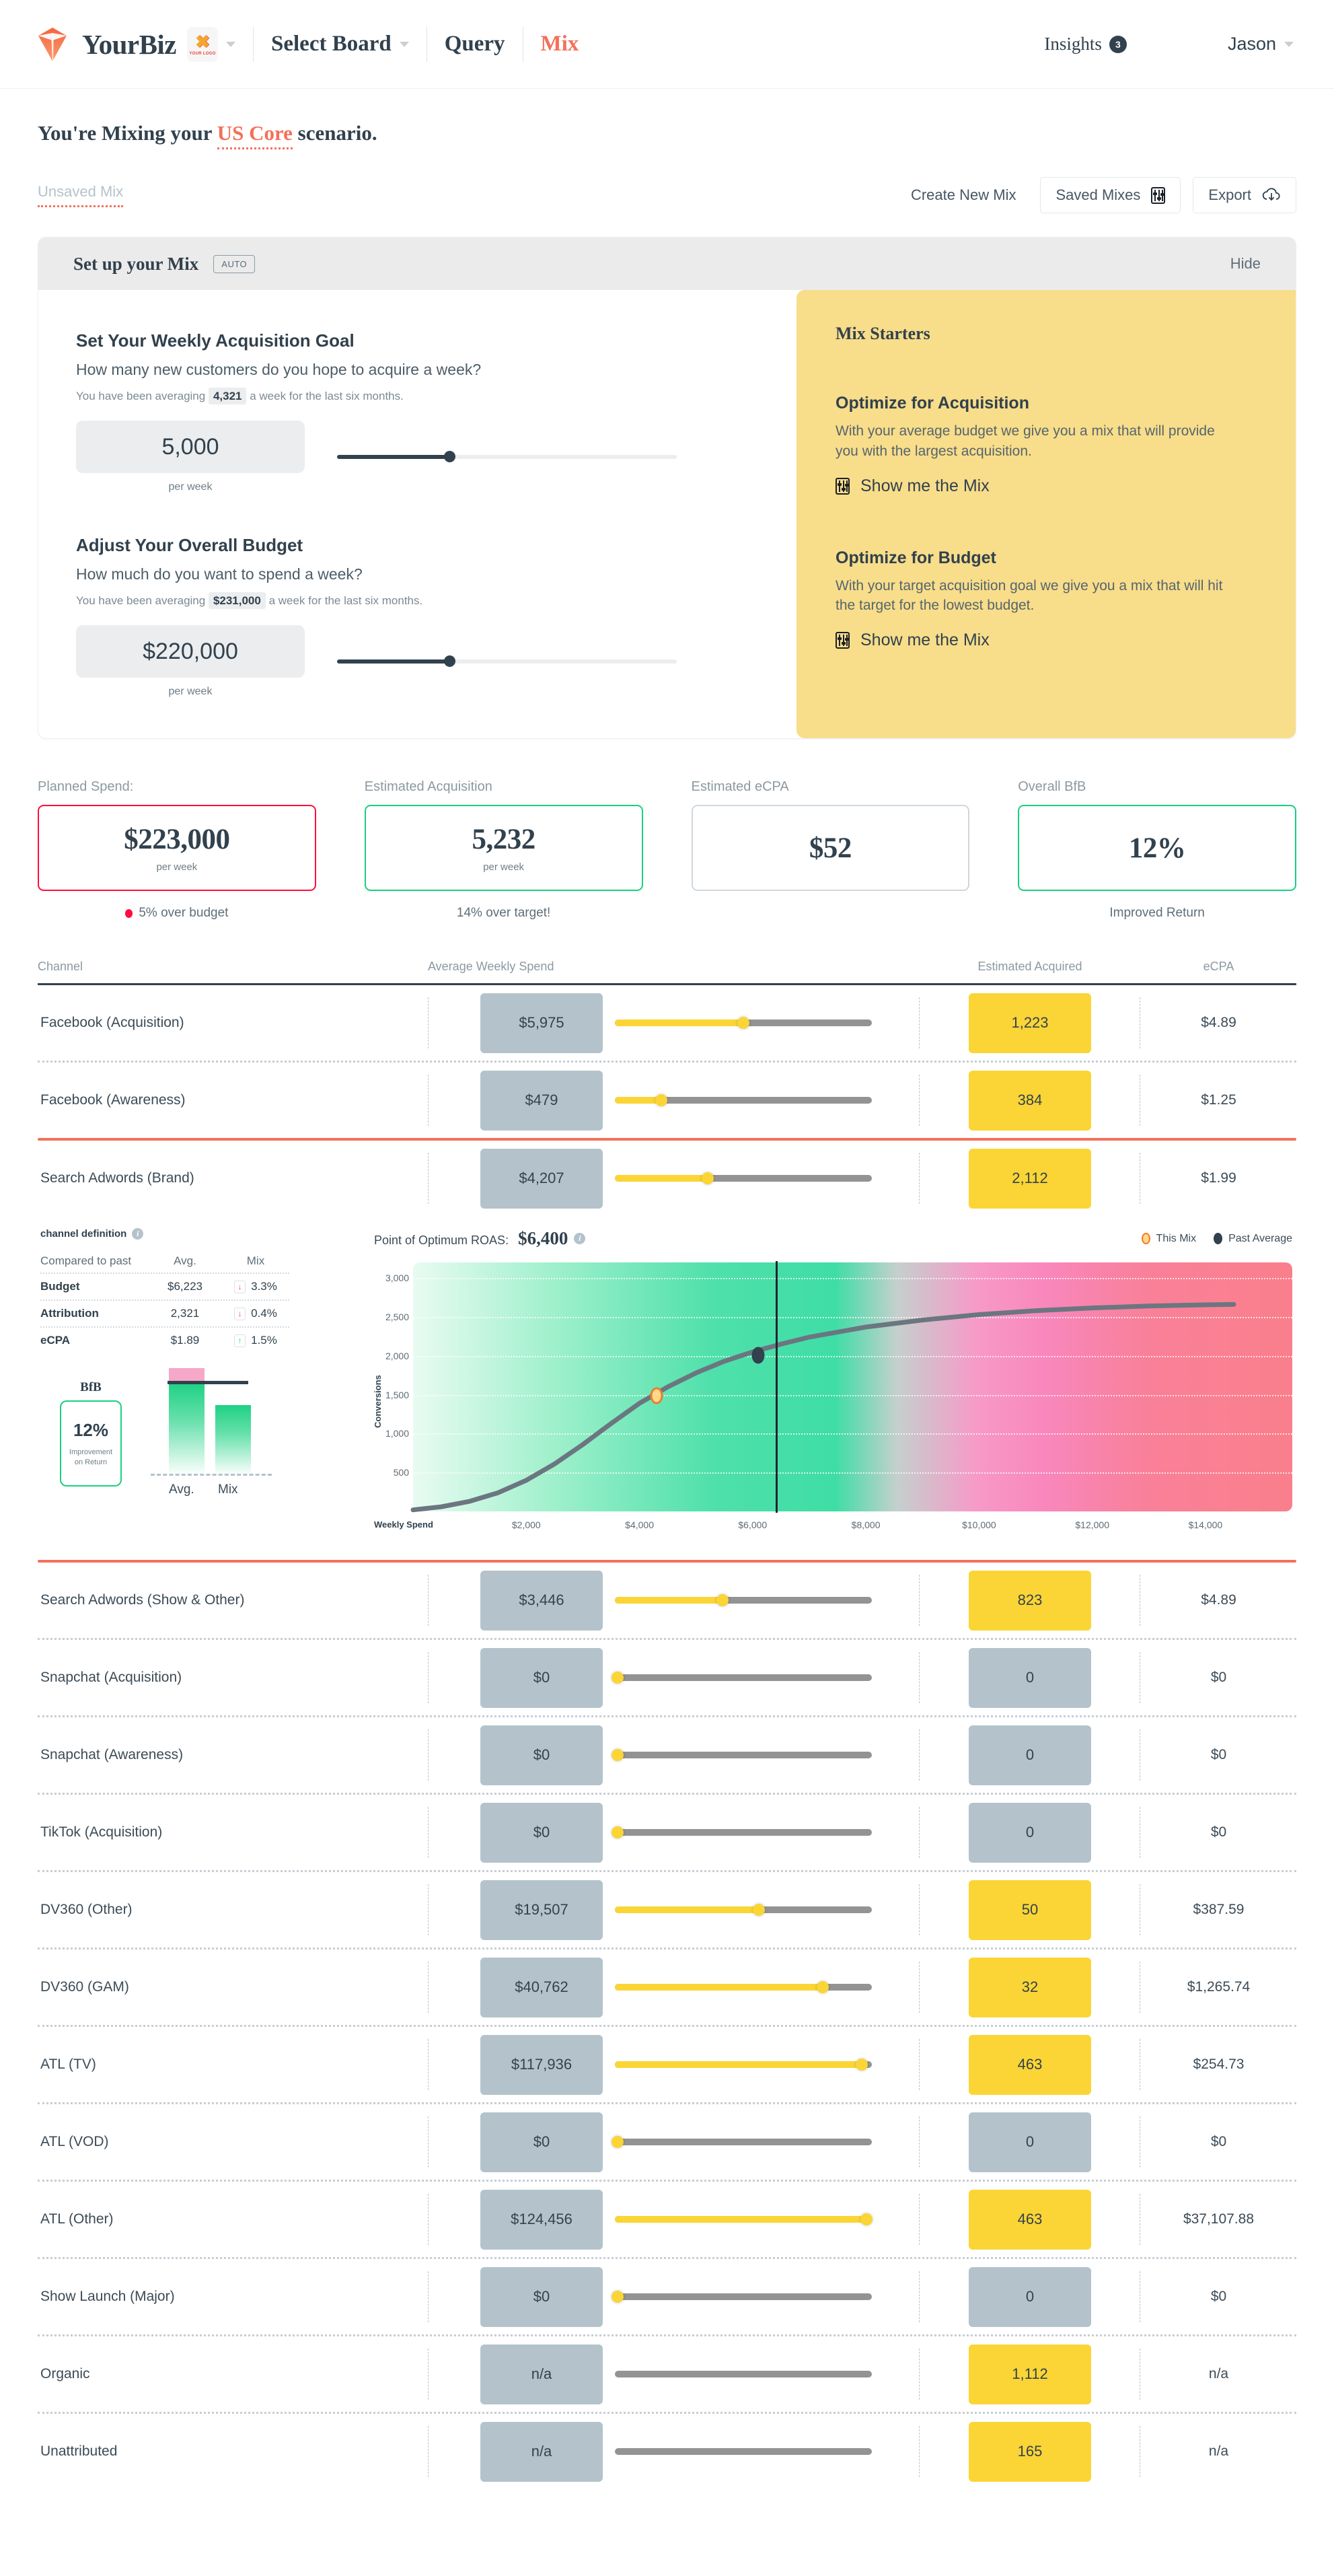 This screenshot has width=1334, height=2576. I want to click on setup-card-header: Set up your Mix AUTO Hide, so click(667, 264).